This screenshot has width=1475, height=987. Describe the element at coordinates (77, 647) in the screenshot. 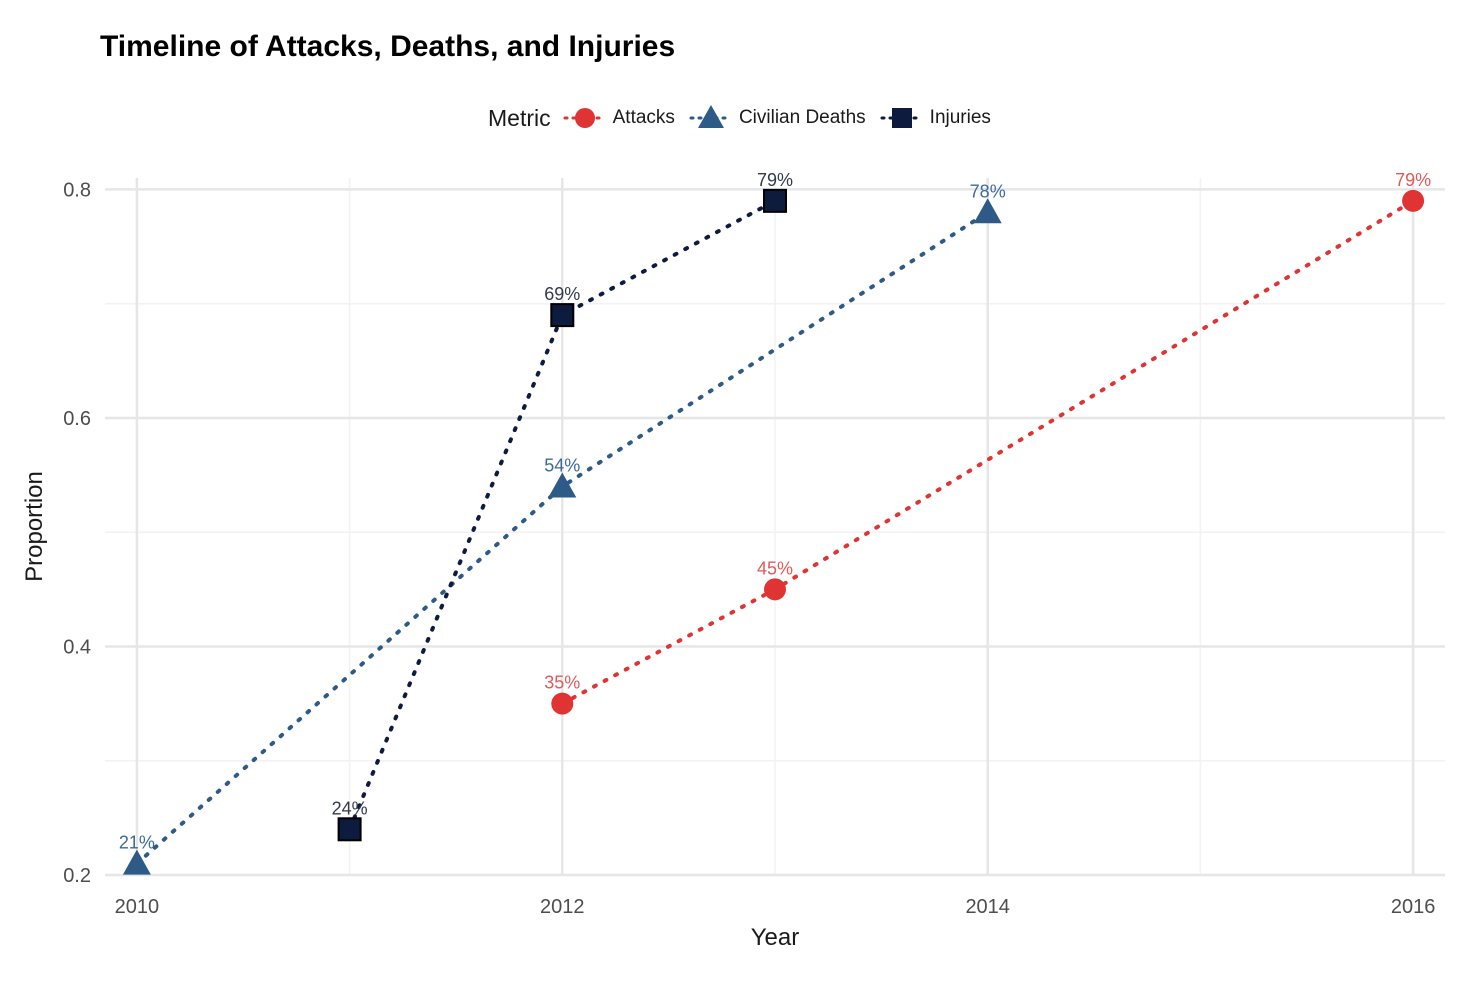

I see `y-tick-label: 0.4` at that location.